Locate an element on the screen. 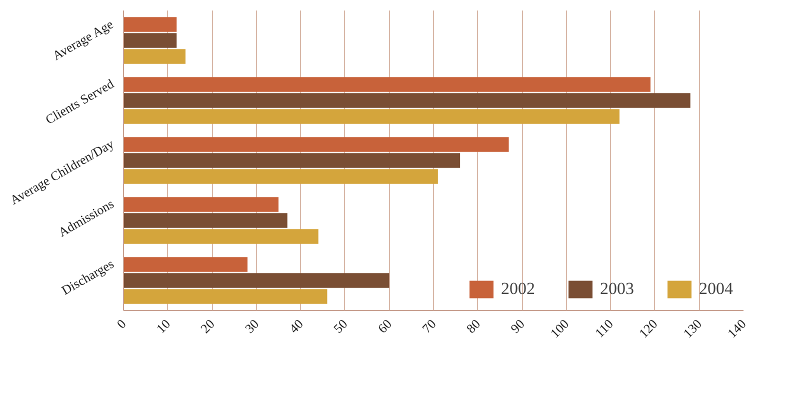 This screenshot has width=795, height=405. legend-label: 2002 is located at coordinates (518, 289).